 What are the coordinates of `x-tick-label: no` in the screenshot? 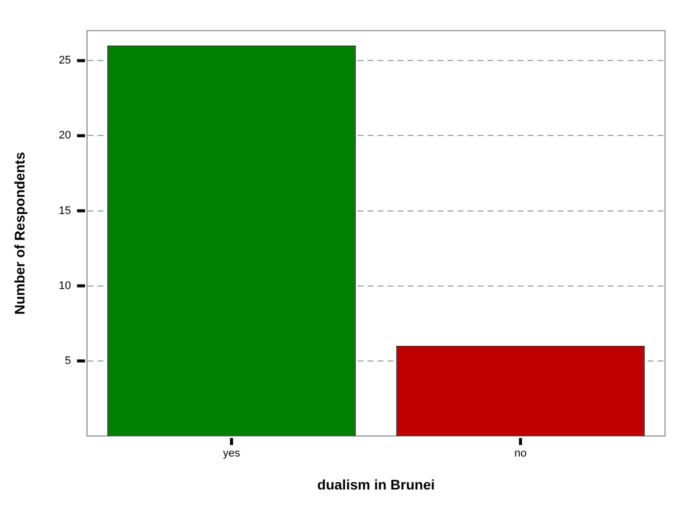 It's located at (520, 454).